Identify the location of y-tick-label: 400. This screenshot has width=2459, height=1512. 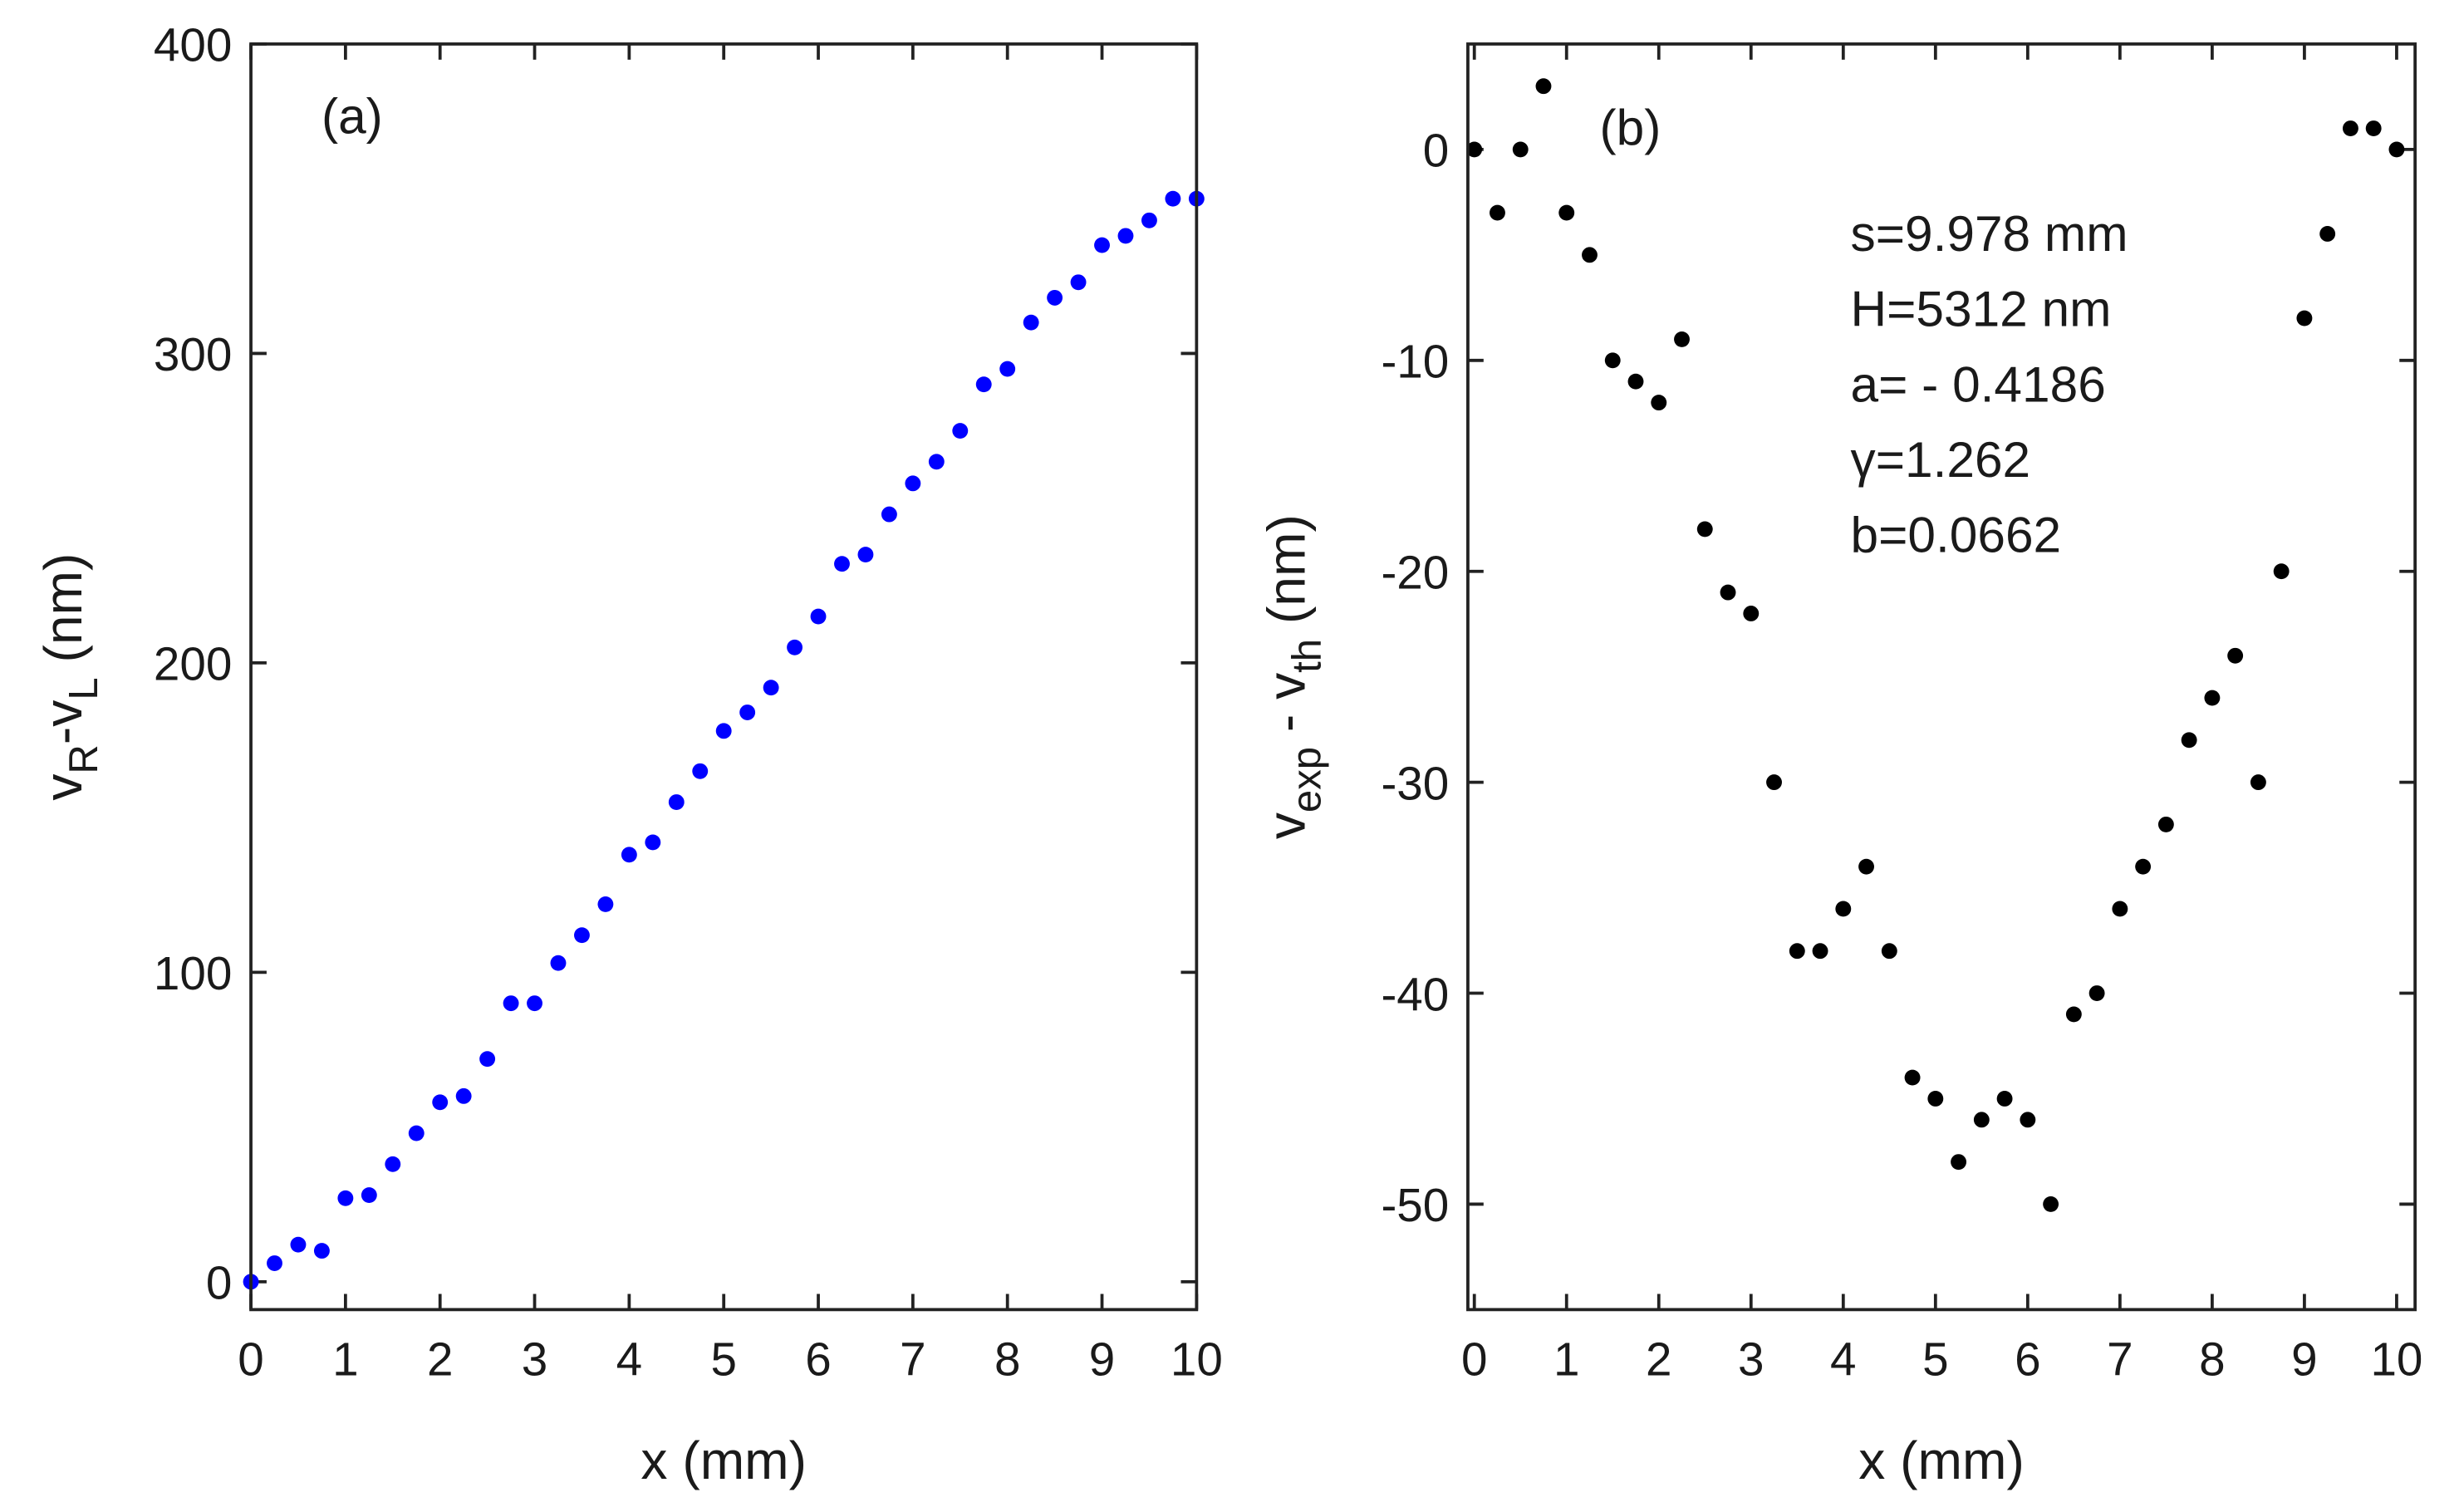
(193, 46).